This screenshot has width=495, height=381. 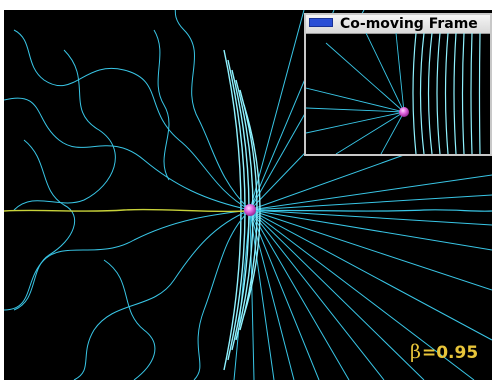 I want to click on motion-axis, so click(x=248, y=210).